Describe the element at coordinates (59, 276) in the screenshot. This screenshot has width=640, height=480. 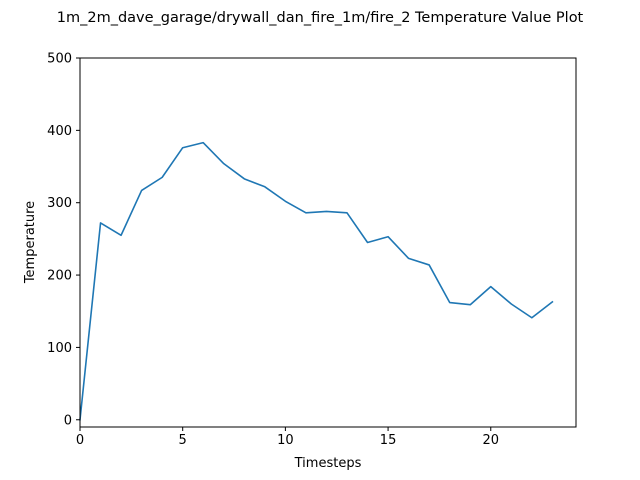
I see `y-tick-label: 200` at that location.